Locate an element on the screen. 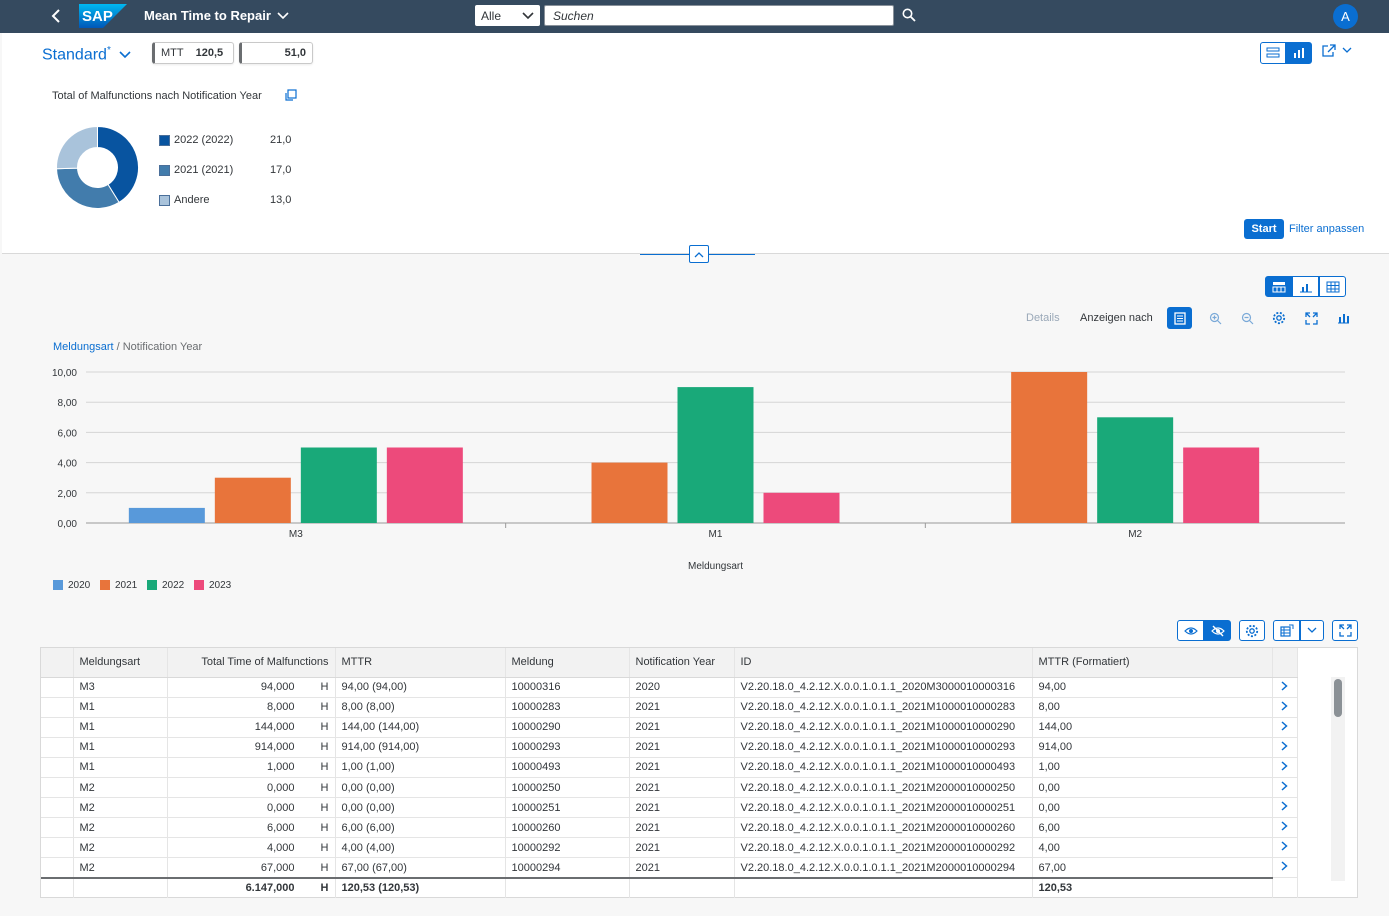 This screenshot has width=1389, height=916. column-header: Meldungsart is located at coordinates (120, 663).